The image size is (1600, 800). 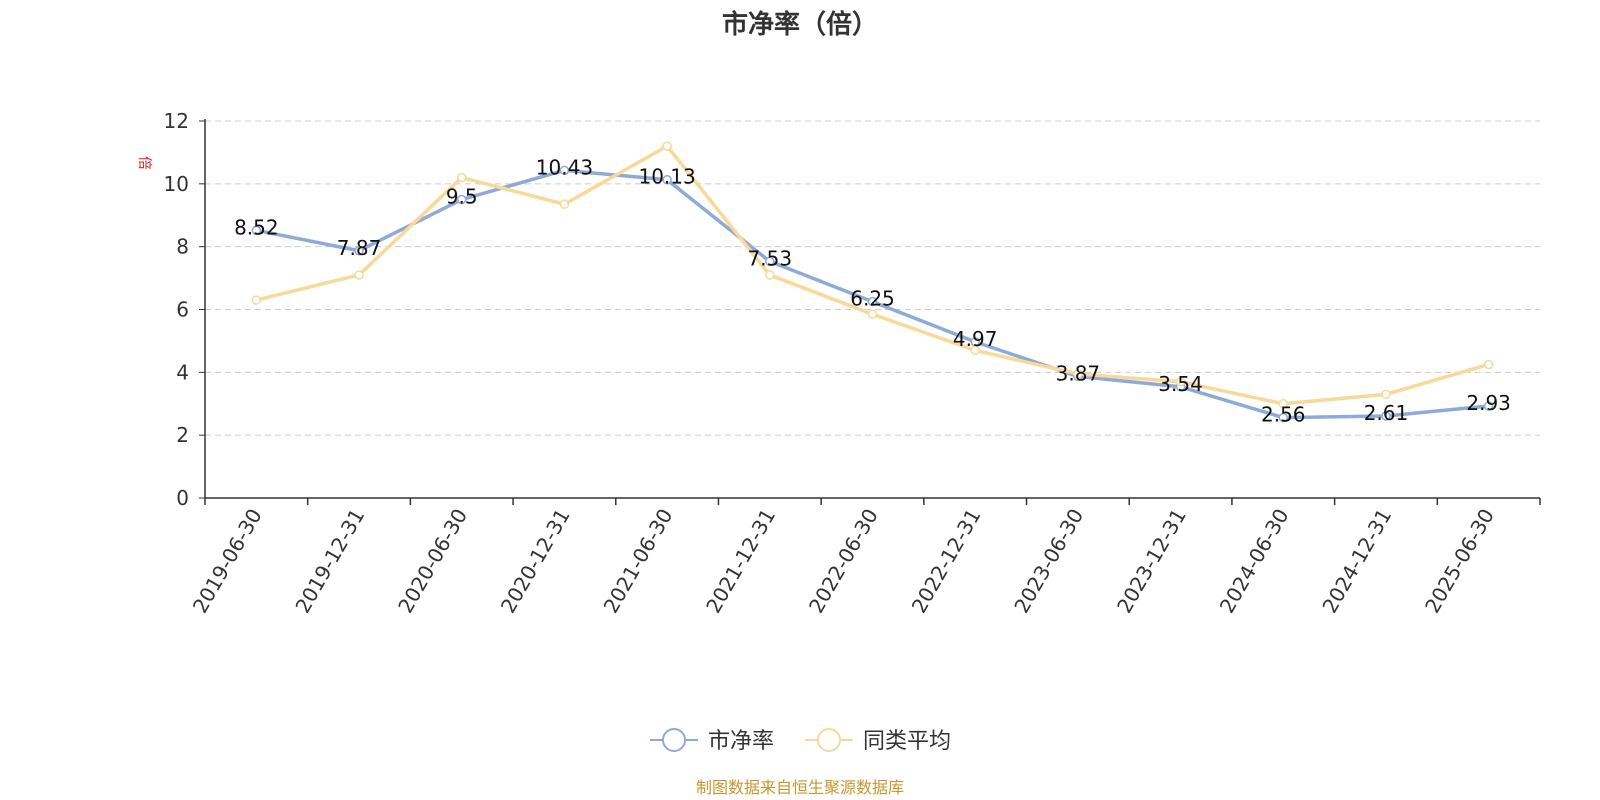 I want to click on x-tick-label: 2020-06-30, so click(x=432, y=561).